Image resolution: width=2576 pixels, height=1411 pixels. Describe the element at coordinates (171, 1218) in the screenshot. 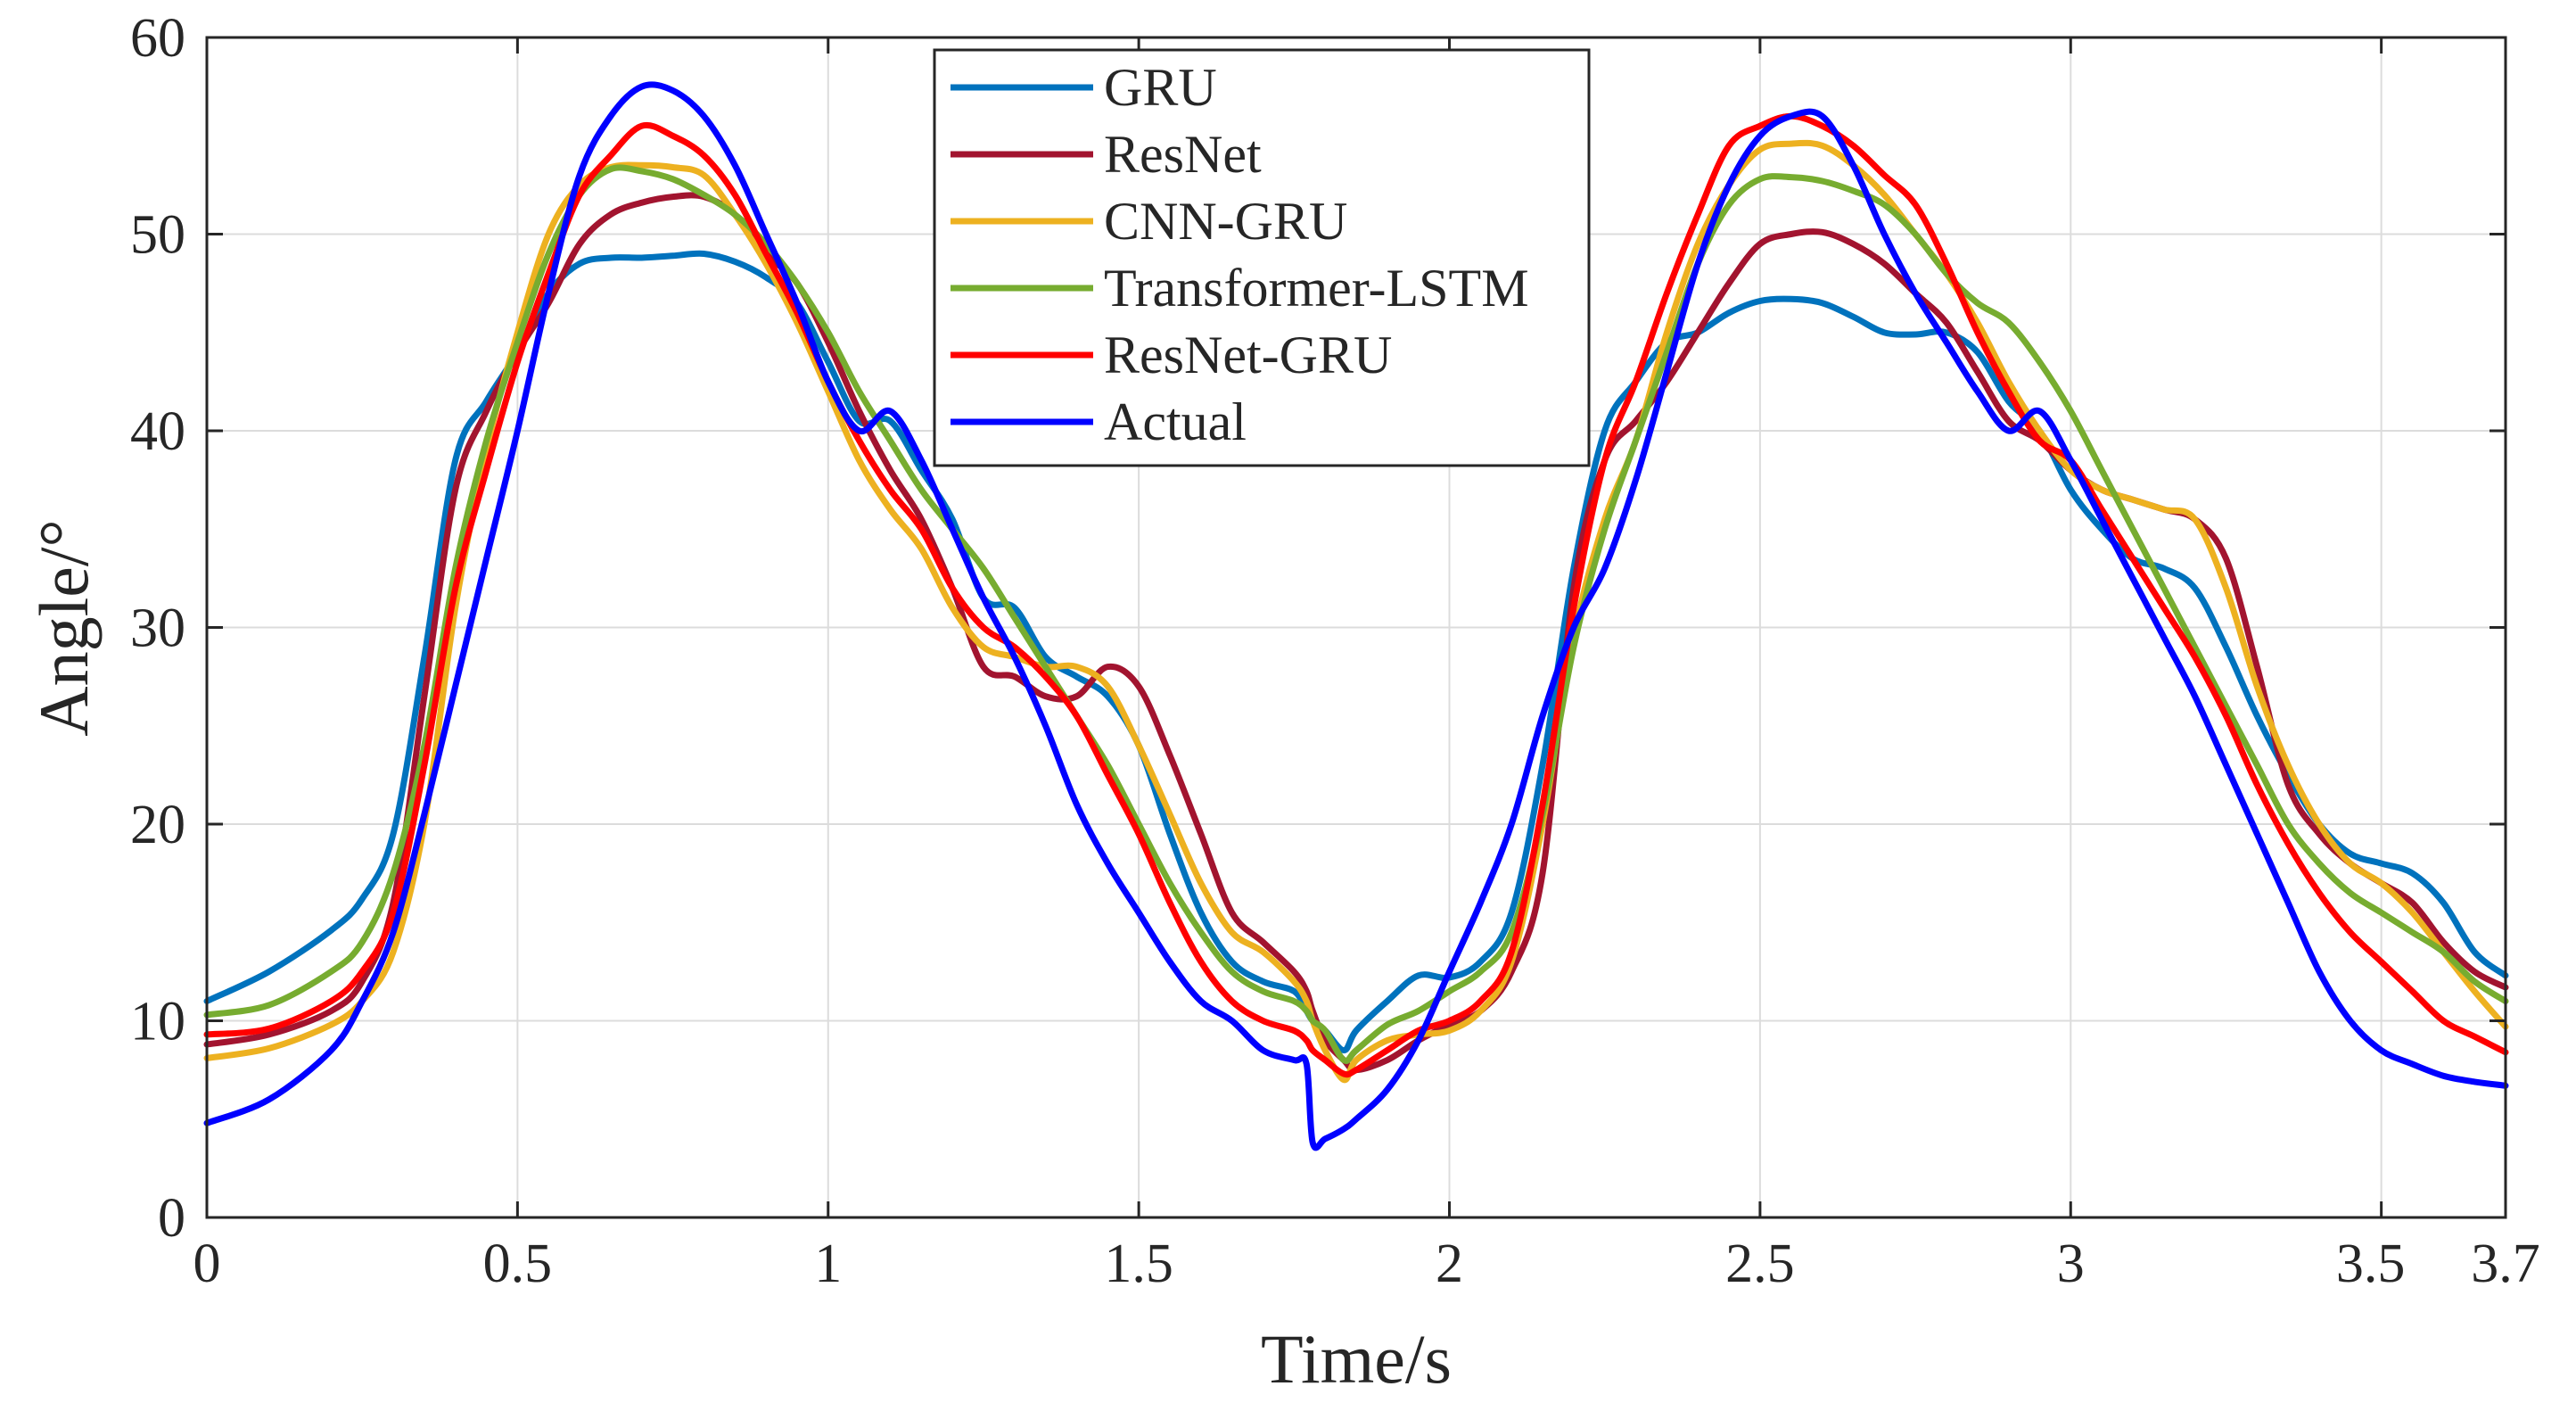

I see `y-tick-label: 0` at that location.